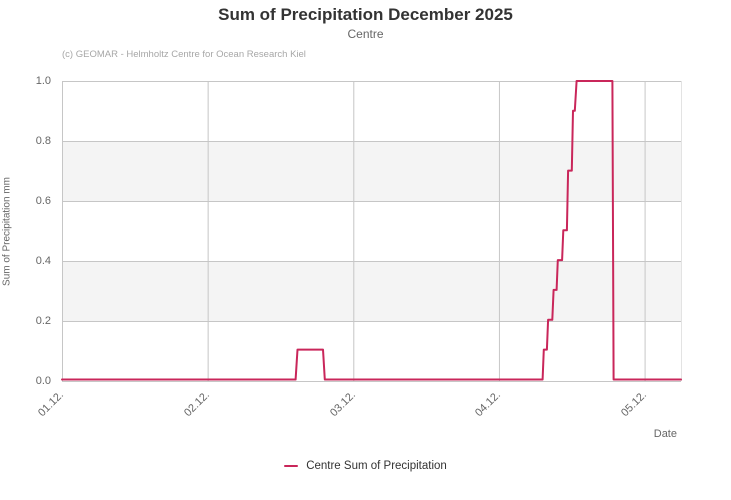 The image size is (731, 500). What do you see at coordinates (43, 200) in the screenshot?
I see `y-tick-label: 0.6` at bounding box center [43, 200].